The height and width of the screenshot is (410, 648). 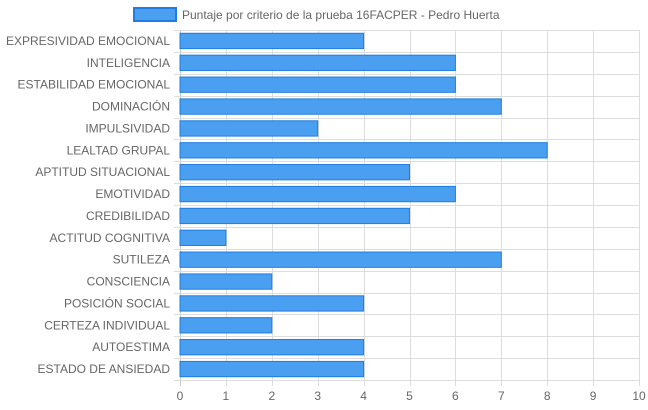 What do you see at coordinates (155, 14) in the screenshot?
I see `legend-swatch` at bounding box center [155, 14].